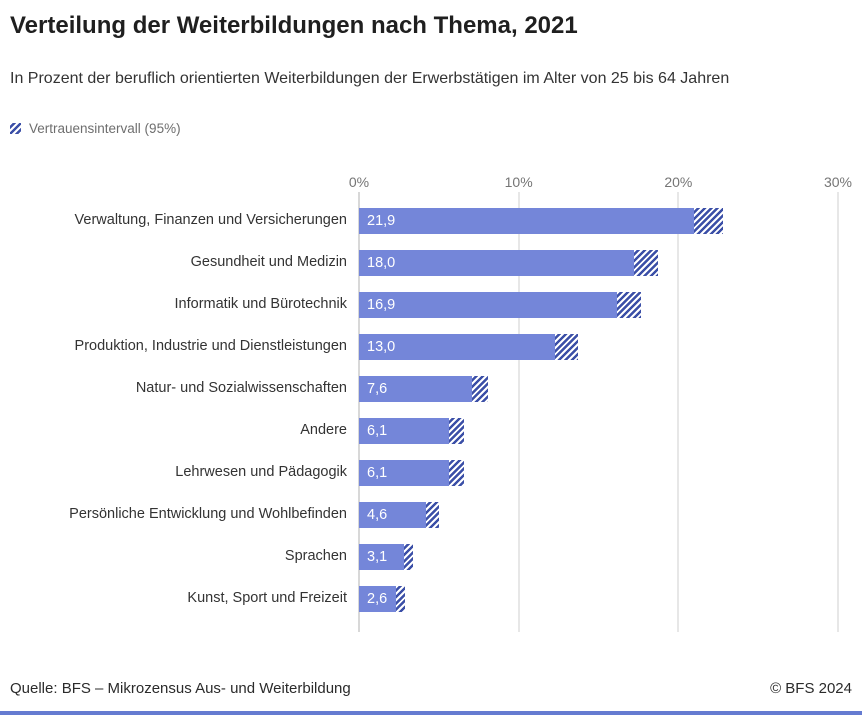 The width and height of the screenshot is (862, 715). Describe the element at coordinates (359, 181) in the screenshot. I see `x-tick-label: 0%` at that location.